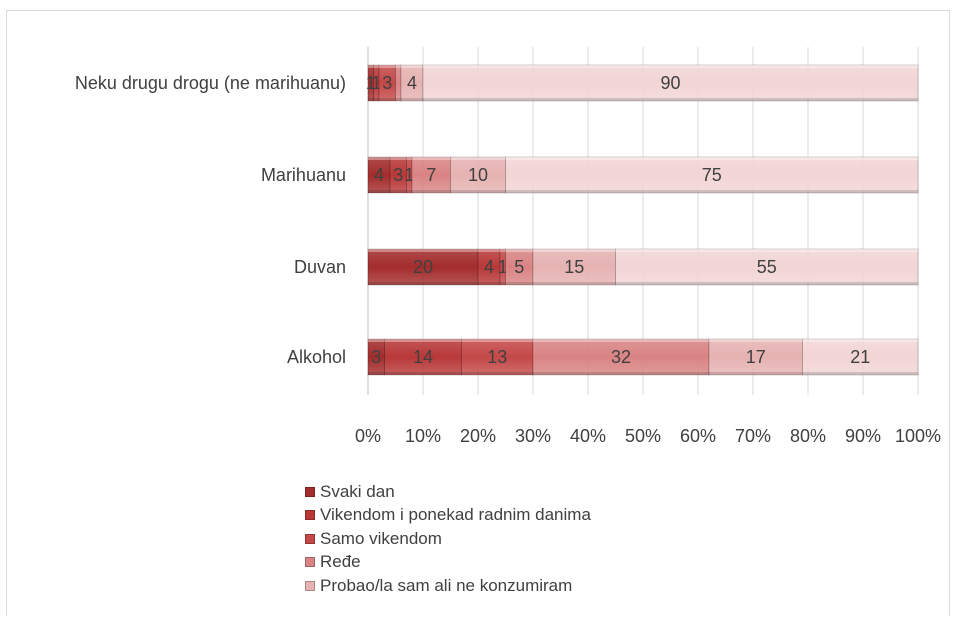  I want to click on category-label: Marihuanu, so click(303, 175).